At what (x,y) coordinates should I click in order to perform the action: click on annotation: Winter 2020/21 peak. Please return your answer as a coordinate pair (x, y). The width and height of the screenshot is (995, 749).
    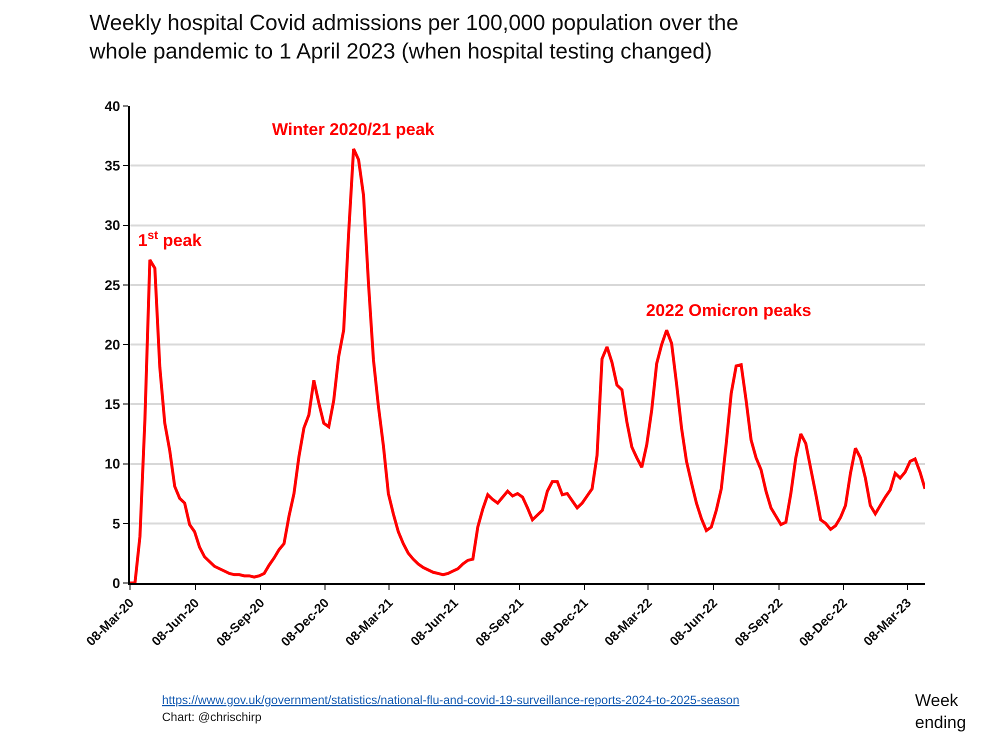
    Looking at the image, I should click on (353, 129).